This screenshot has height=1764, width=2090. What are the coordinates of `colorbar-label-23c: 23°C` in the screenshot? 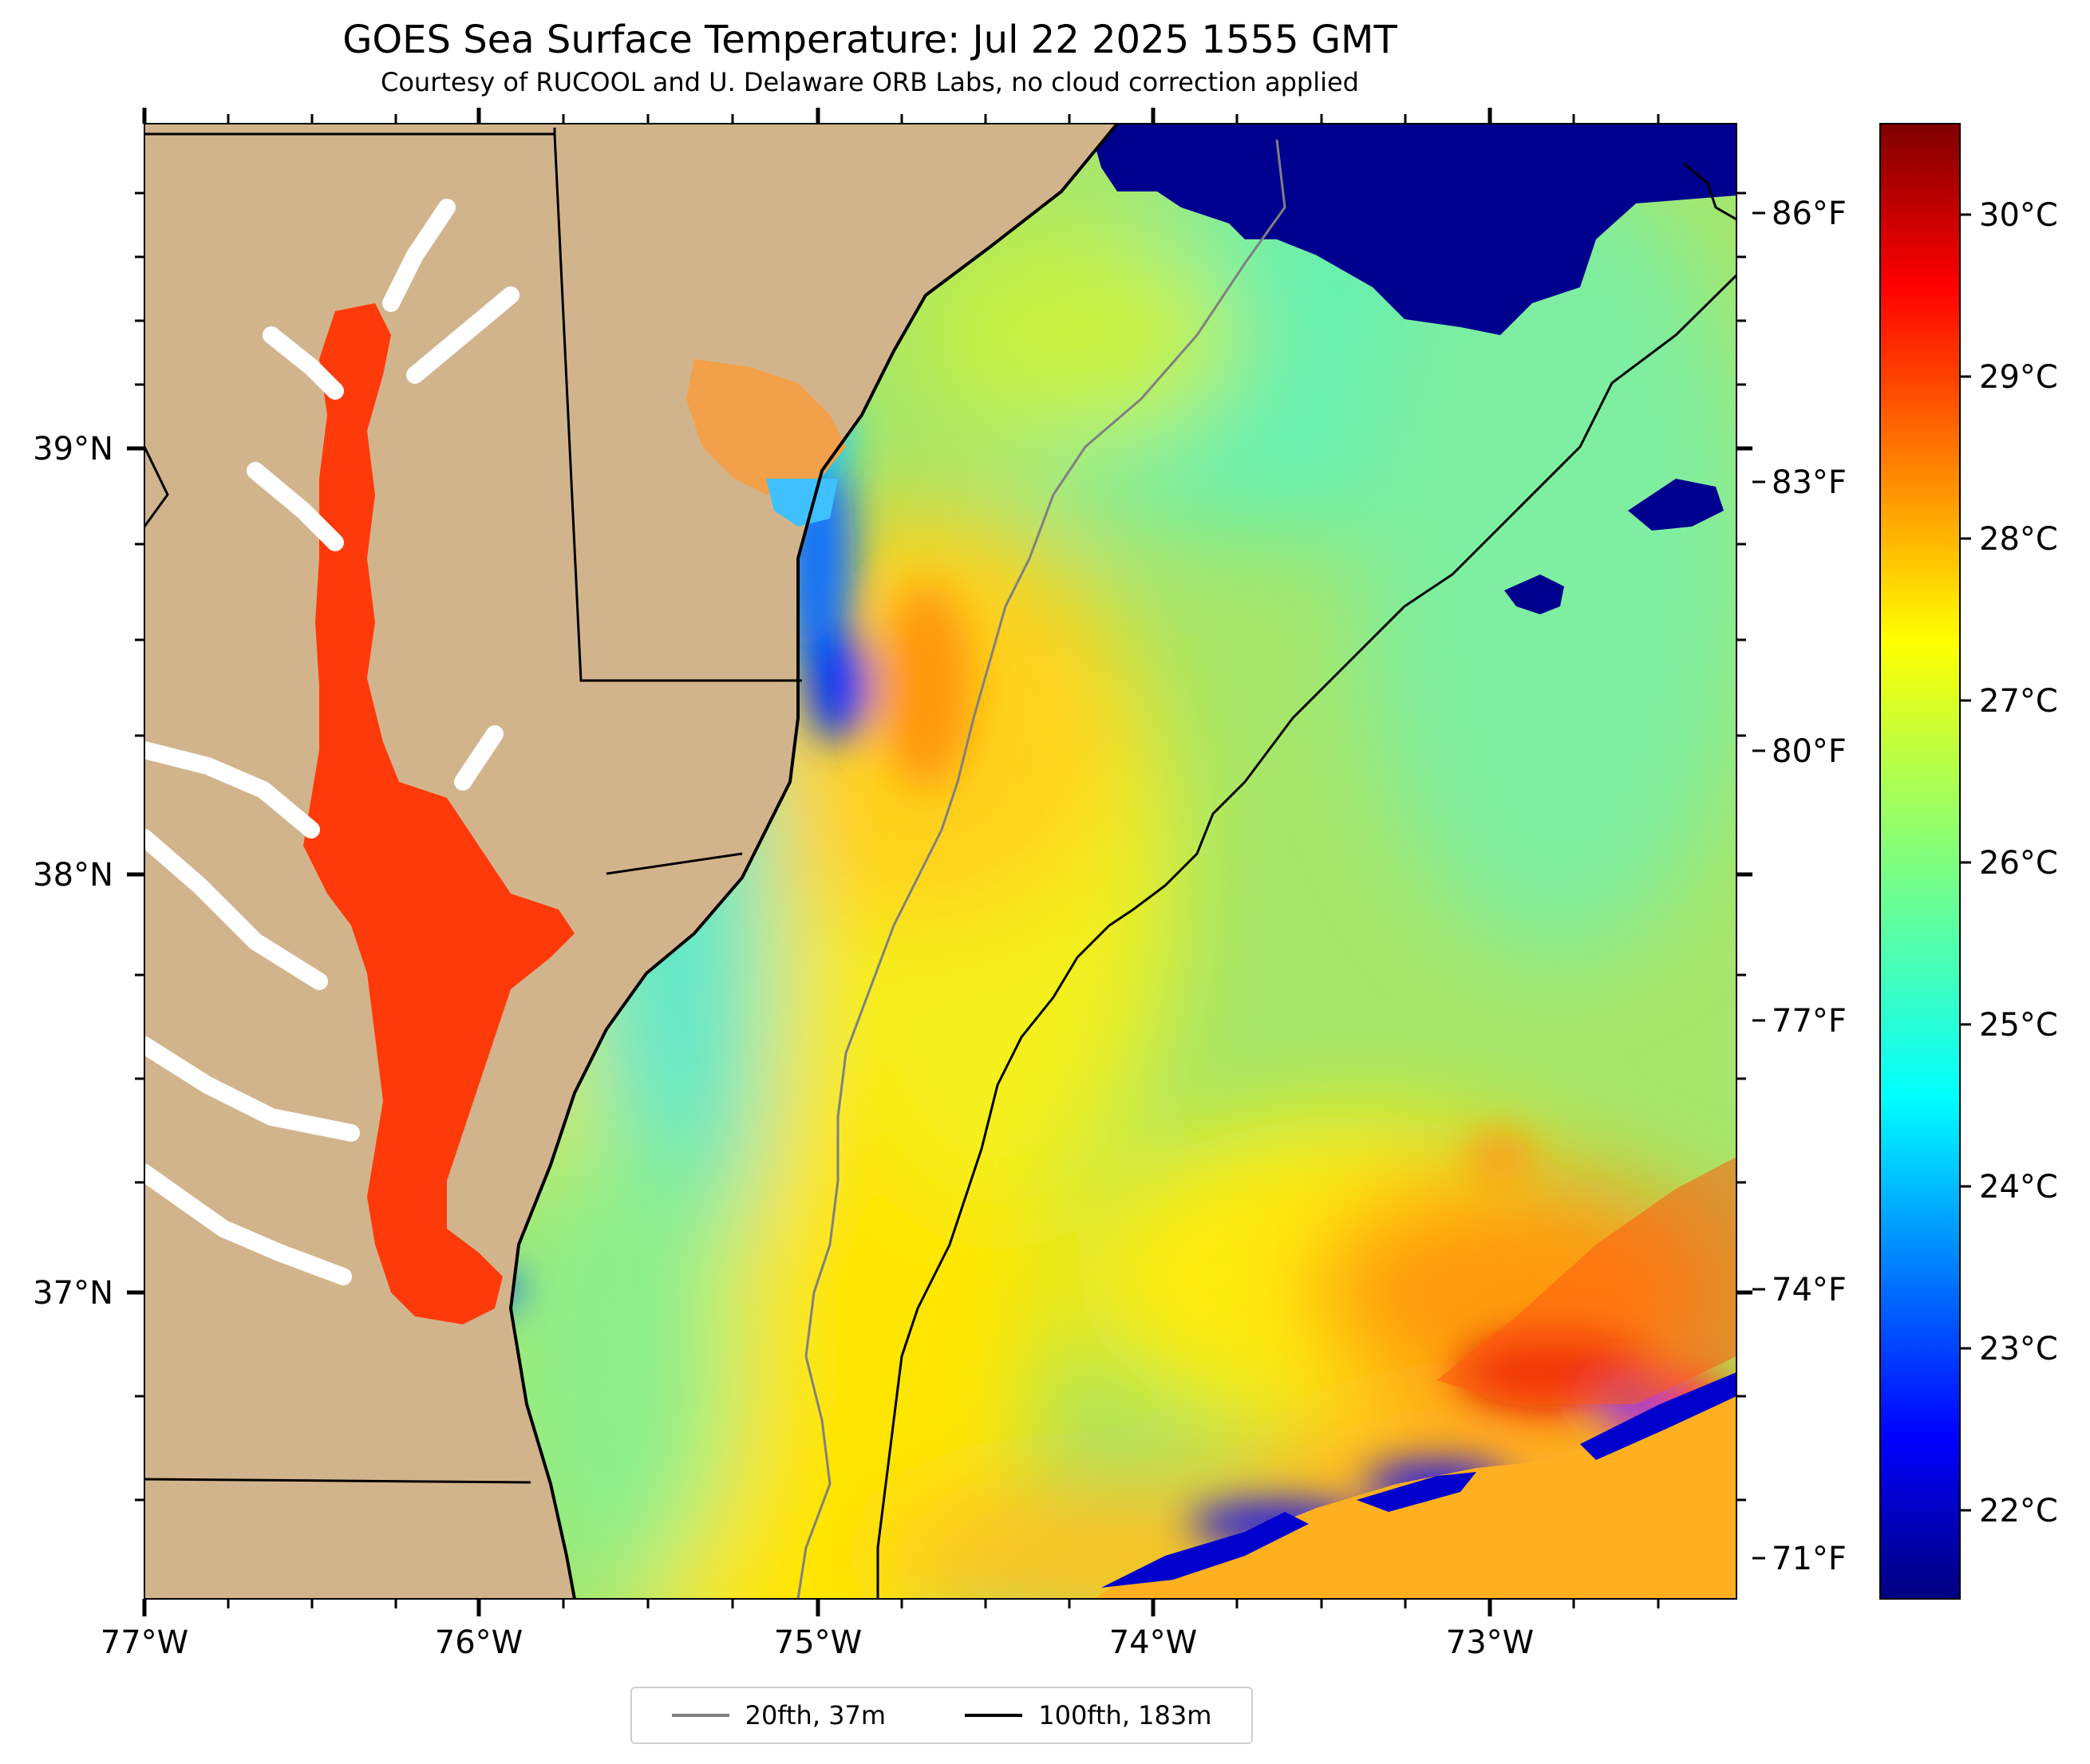 It's located at (2018, 1349).